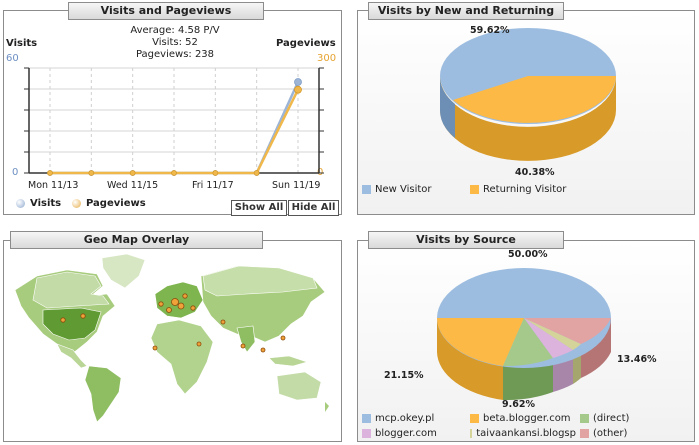 The width and height of the screenshot is (699, 445). I want to click on legend-beta-blogger: beta.blogger.com, so click(520, 418).